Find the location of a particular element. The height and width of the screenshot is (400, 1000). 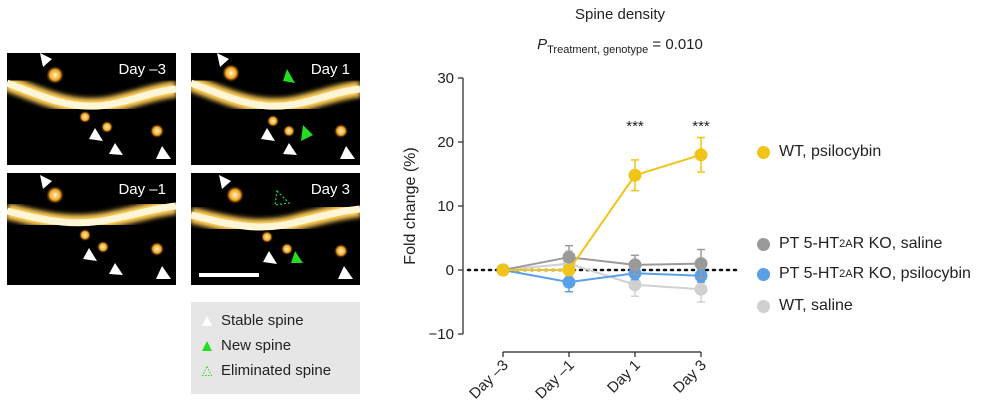

x-tick-label: Day –3 is located at coordinates (489, 378).